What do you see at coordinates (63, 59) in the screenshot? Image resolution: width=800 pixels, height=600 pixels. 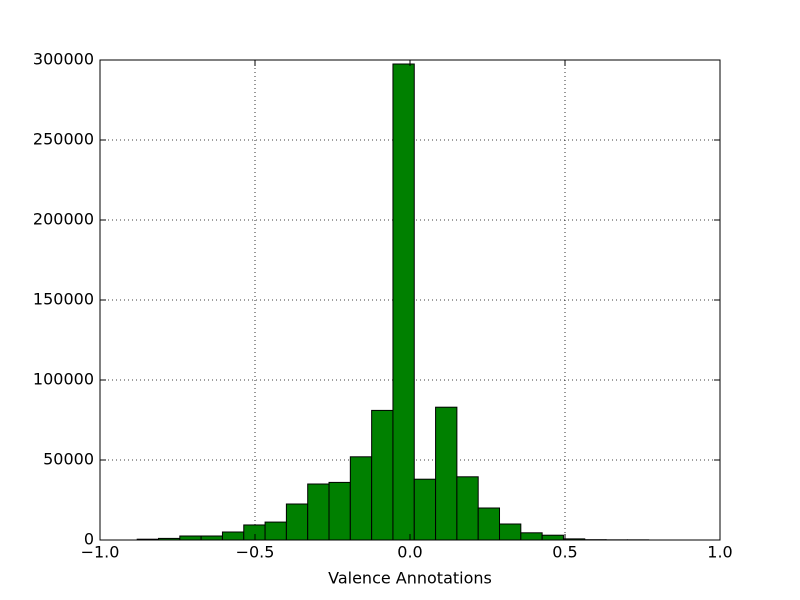 I see `y-tick-label: 300000` at bounding box center [63, 59].